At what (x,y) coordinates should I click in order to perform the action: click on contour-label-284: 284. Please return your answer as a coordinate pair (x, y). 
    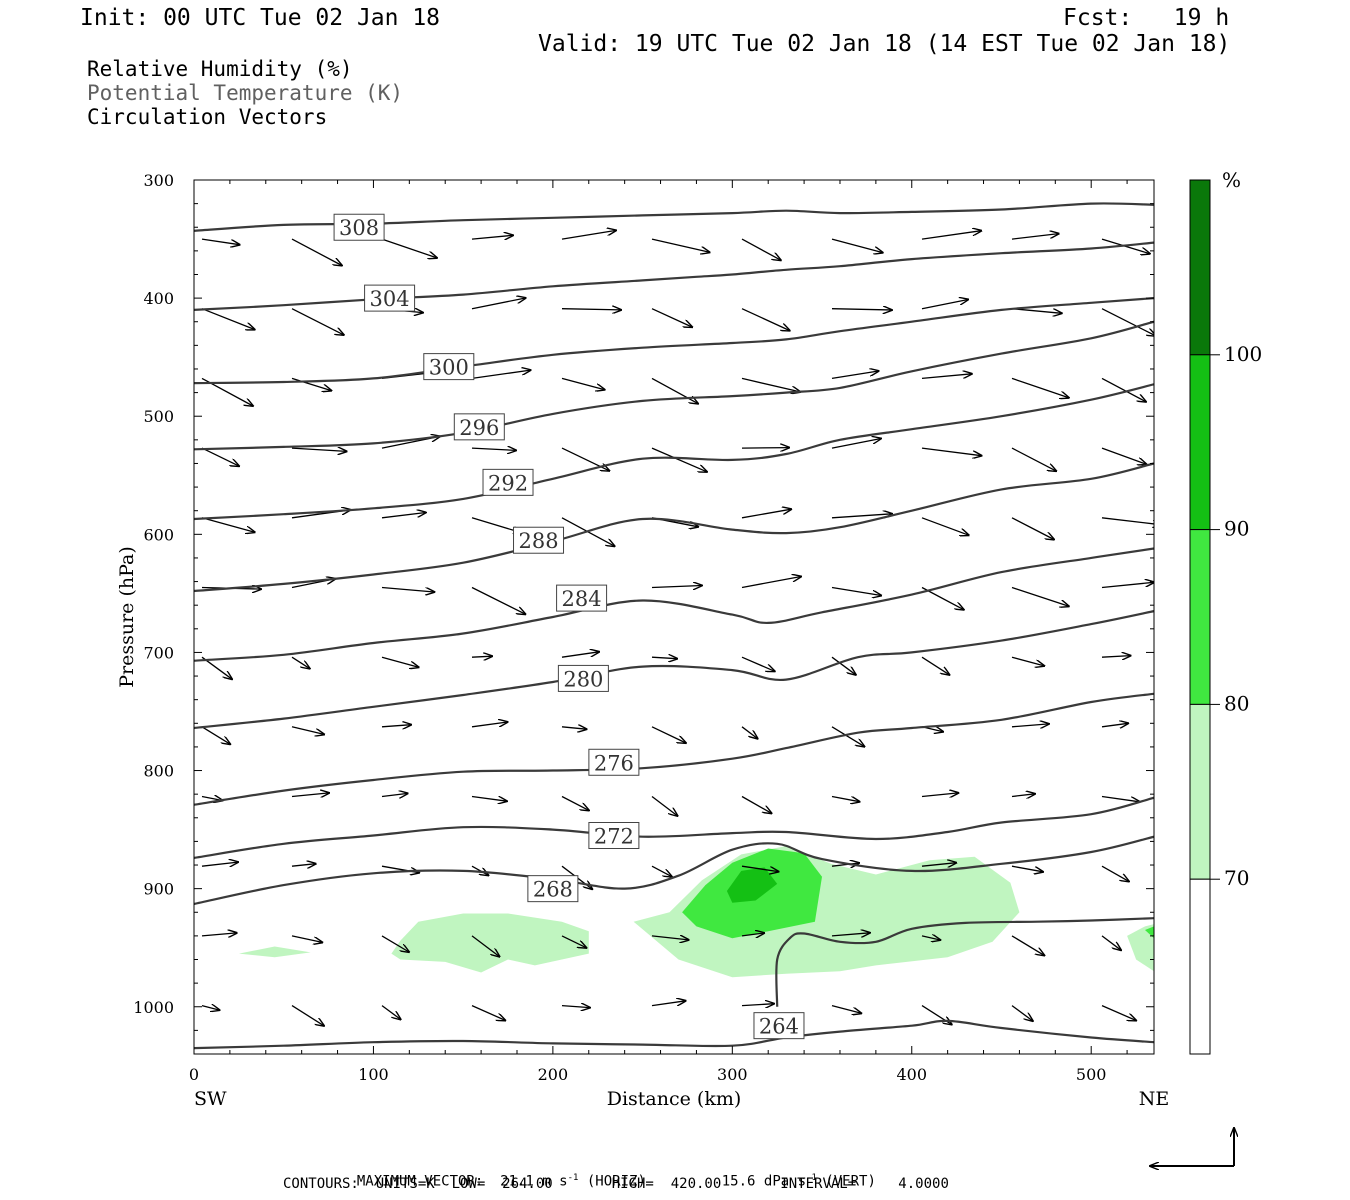
    Looking at the image, I should click on (582, 599).